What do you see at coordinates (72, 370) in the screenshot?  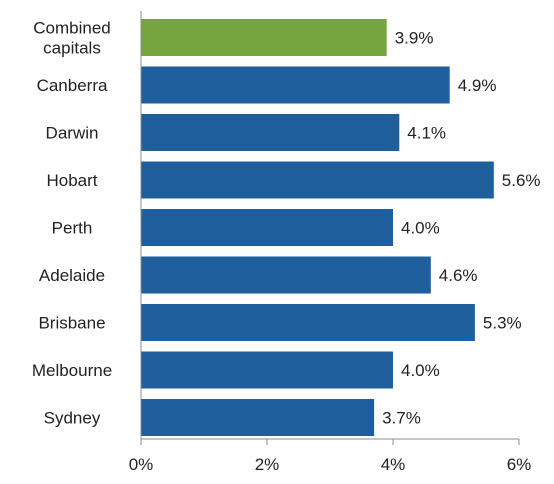 I see `category-label-7: Melbourne` at bounding box center [72, 370].